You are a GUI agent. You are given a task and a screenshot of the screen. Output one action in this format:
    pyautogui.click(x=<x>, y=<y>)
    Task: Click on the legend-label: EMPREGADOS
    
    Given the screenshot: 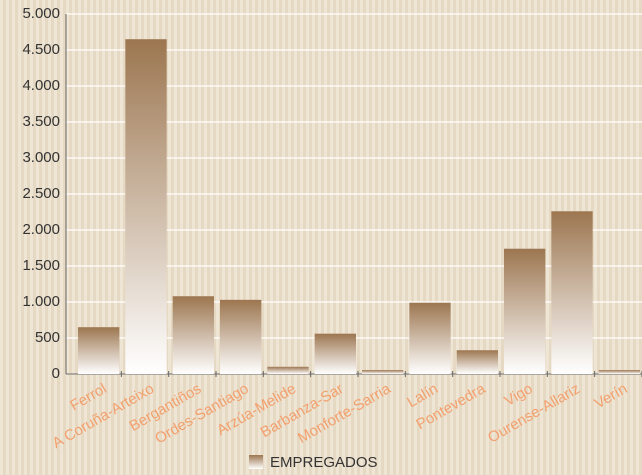 What is the action you would take?
    pyautogui.click(x=324, y=462)
    